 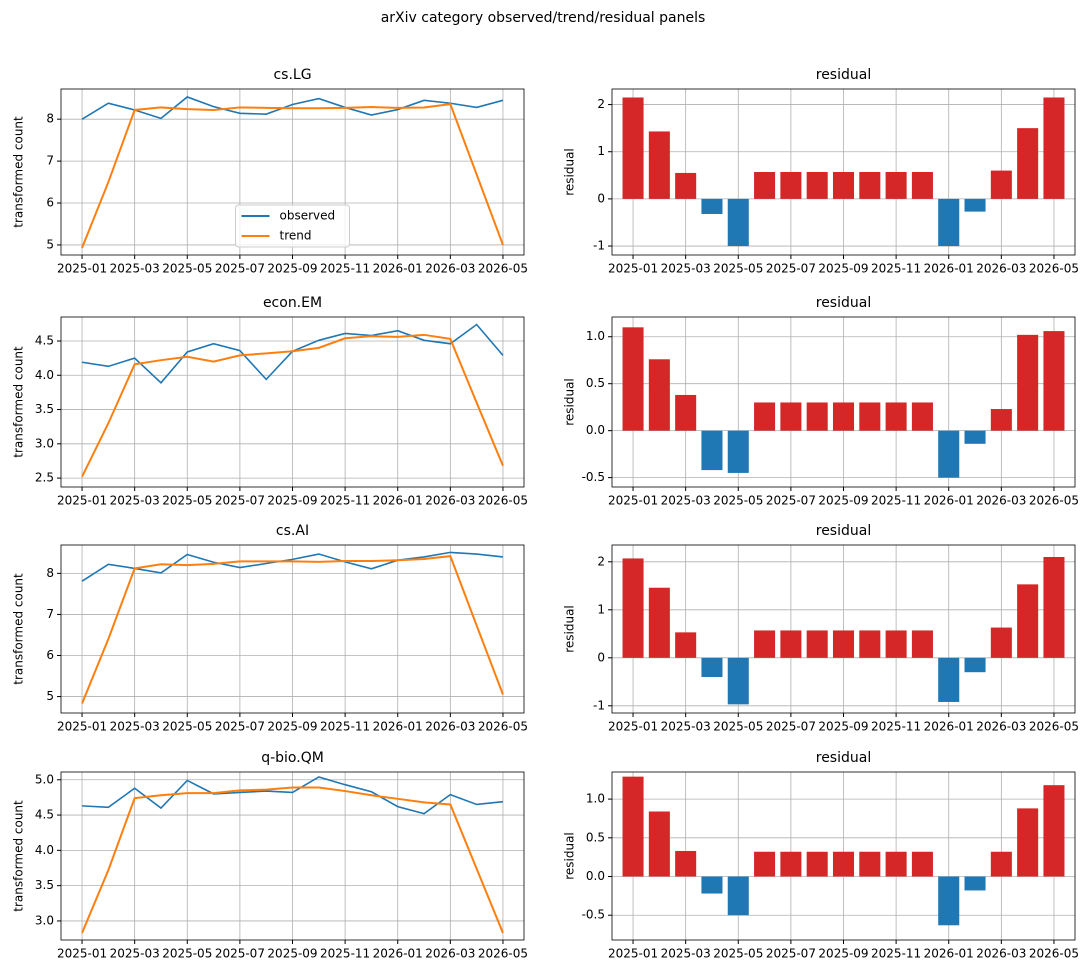 I want to click on y-tick-label: 0.0, so click(x=595, y=430).